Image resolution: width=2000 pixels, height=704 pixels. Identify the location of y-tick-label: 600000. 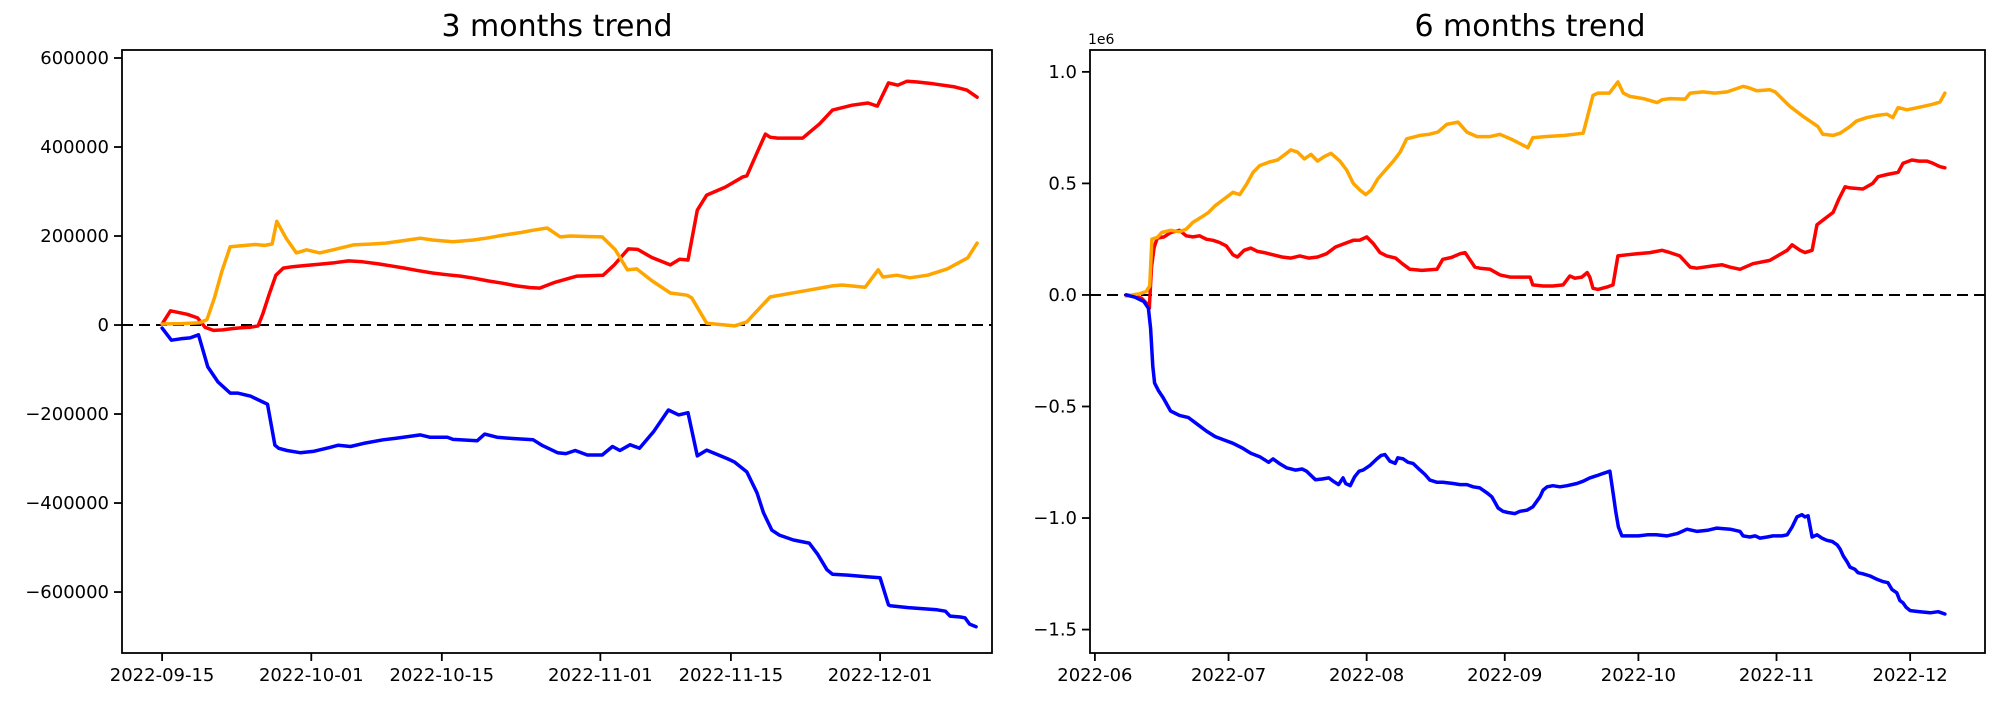
(74, 58).